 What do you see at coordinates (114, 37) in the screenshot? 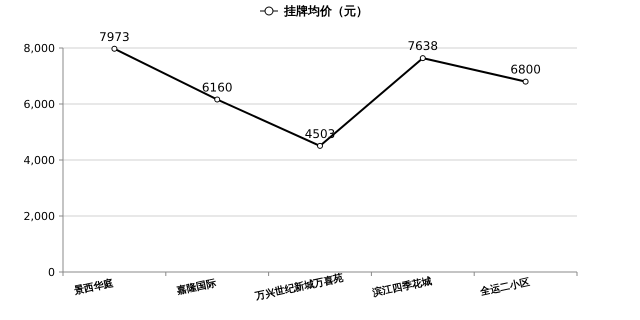
I see `data-label: 7973` at bounding box center [114, 37].